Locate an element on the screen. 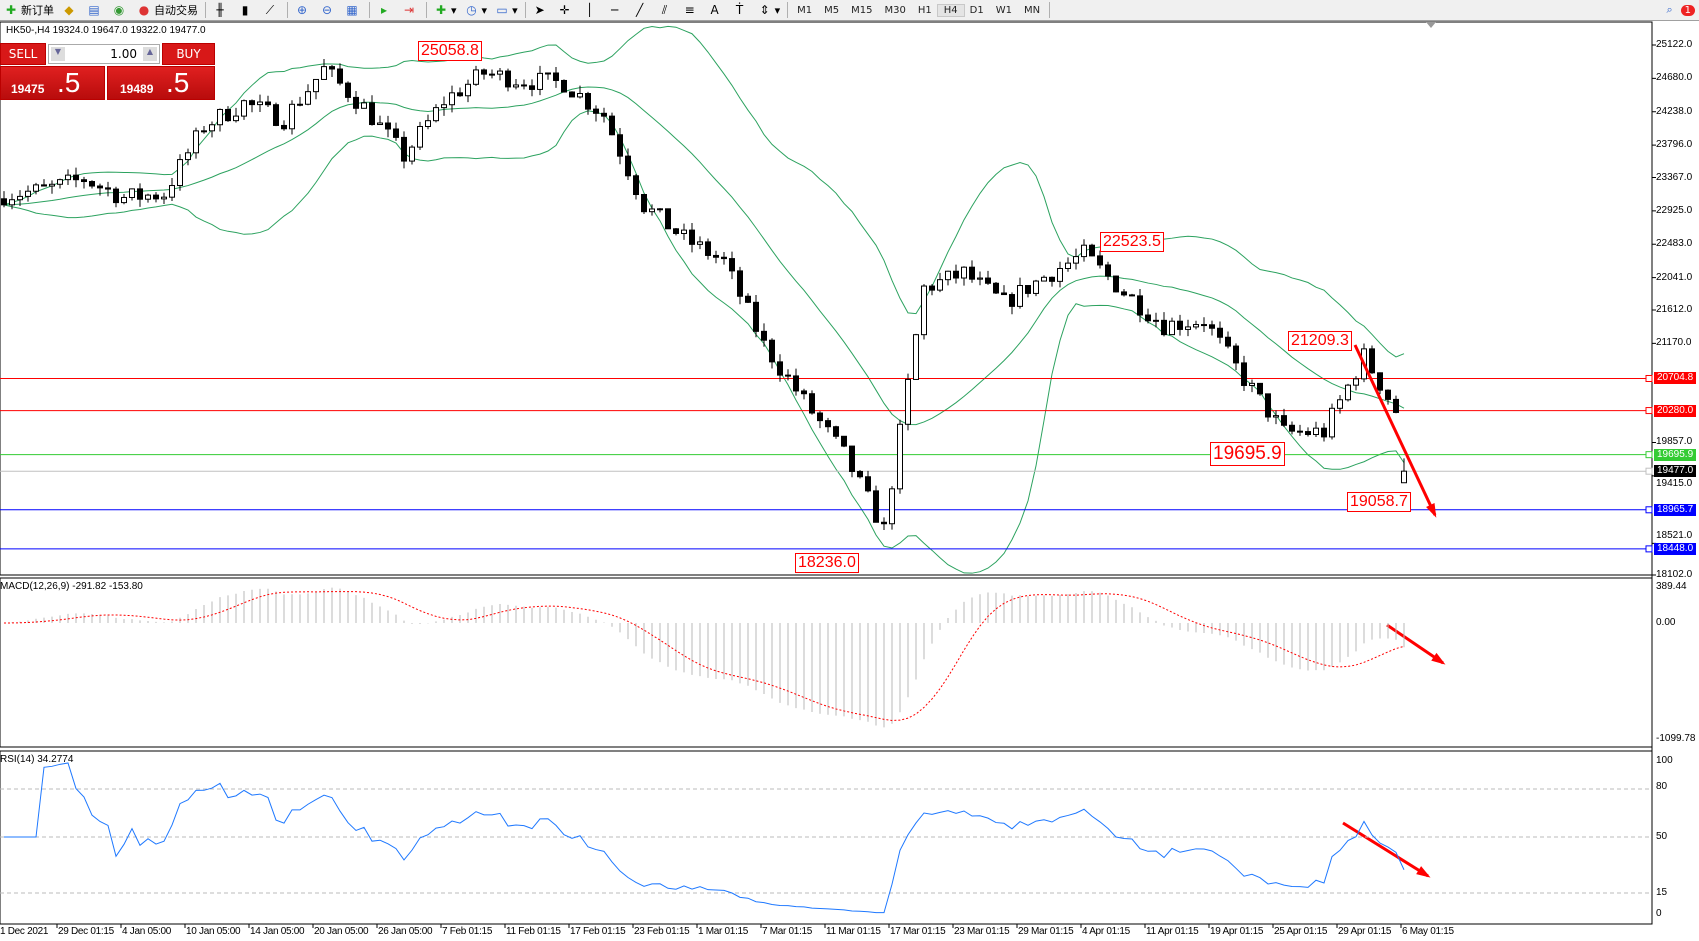  price-tick-label: 18521.0 is located at coordinates (1674, 535).